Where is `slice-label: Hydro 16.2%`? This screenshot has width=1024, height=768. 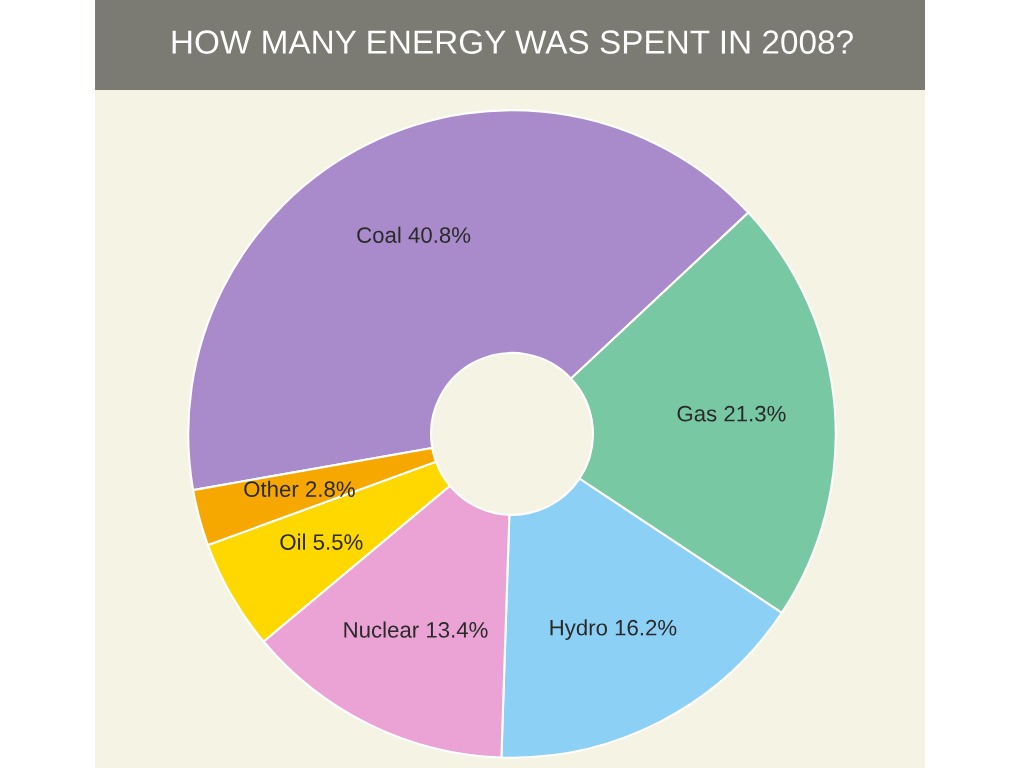 slice-label: Hydro 16.2% is located at coordinates (613, 629).